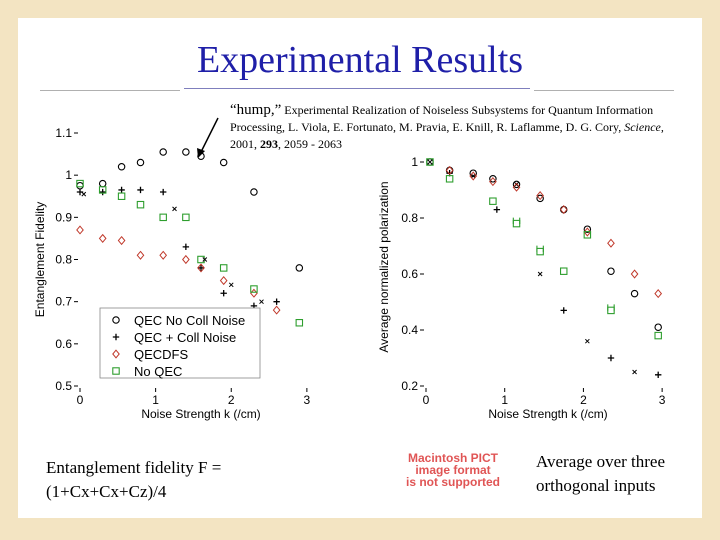 This screenshot has width=720, height=540. Describe the element at coordinates (256, 110) in the screenshot. I see `citation-hump: “hump,”` at that location.